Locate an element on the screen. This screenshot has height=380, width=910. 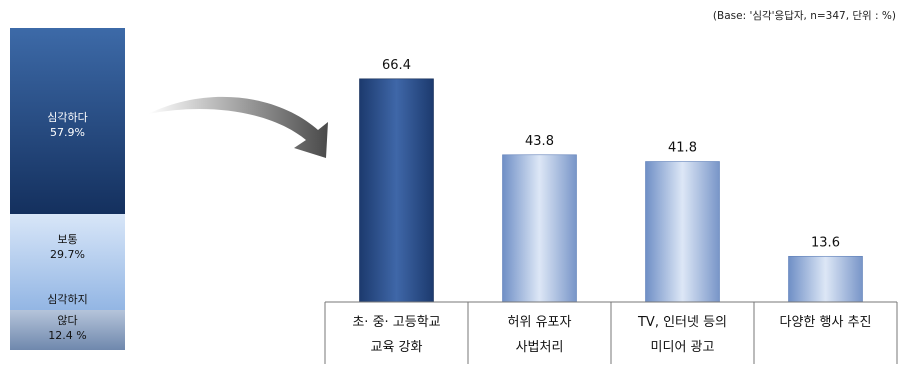
segment-serious is located at coordinates (67, 121).